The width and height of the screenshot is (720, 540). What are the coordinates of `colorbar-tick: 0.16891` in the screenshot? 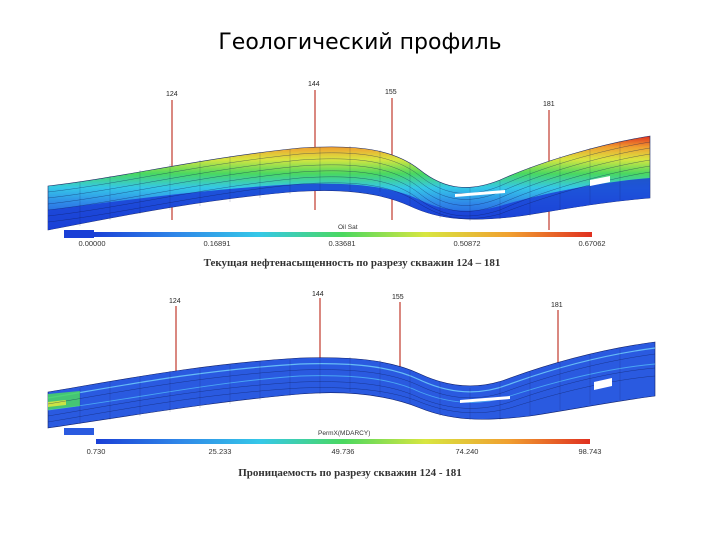 It's located at (216, 243).